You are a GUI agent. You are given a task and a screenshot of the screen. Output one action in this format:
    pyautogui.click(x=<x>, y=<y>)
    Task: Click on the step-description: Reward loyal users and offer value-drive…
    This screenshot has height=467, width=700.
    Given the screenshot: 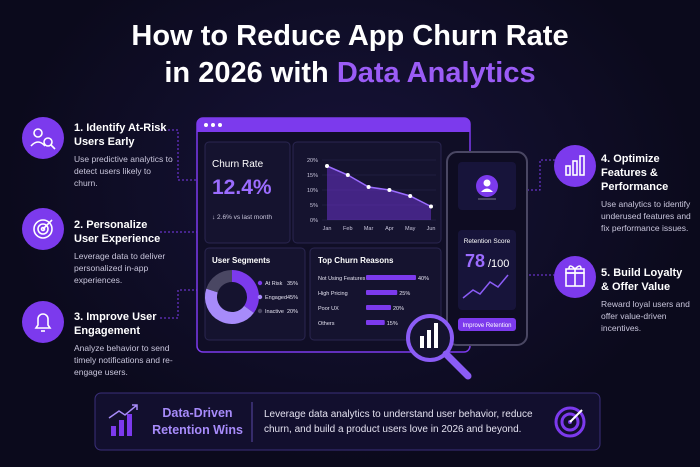 What is the action you would take?
    pyautogui.click(x=645, y=316)
    